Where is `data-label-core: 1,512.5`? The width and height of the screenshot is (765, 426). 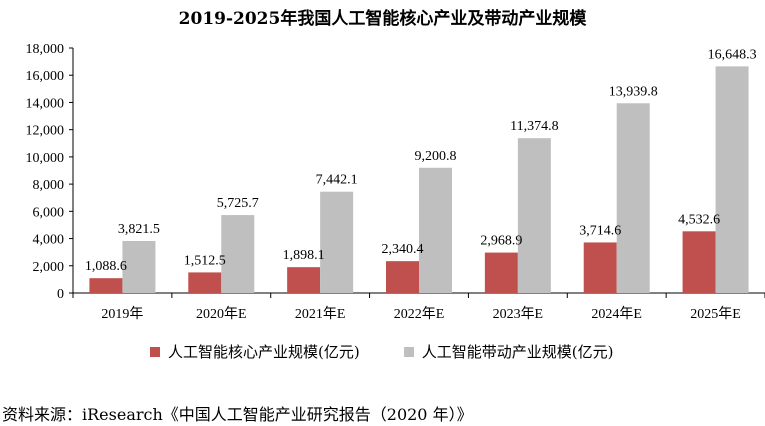 data-label-core: 1,512.5 is located at coordinates (205, 260).